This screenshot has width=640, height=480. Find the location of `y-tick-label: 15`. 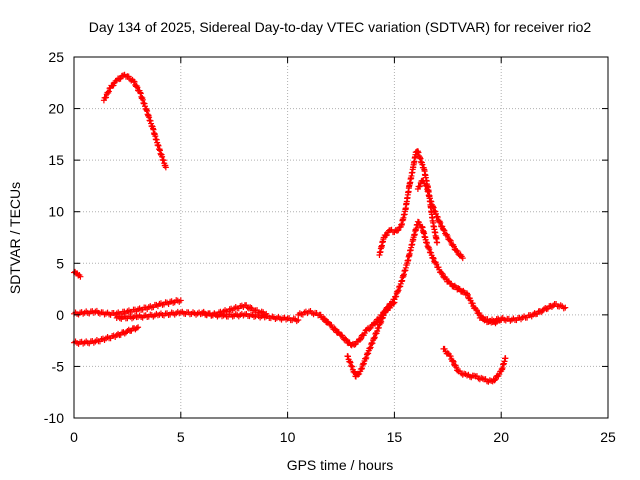

y-tick-label: 15 is located at coordinates (56, 160).